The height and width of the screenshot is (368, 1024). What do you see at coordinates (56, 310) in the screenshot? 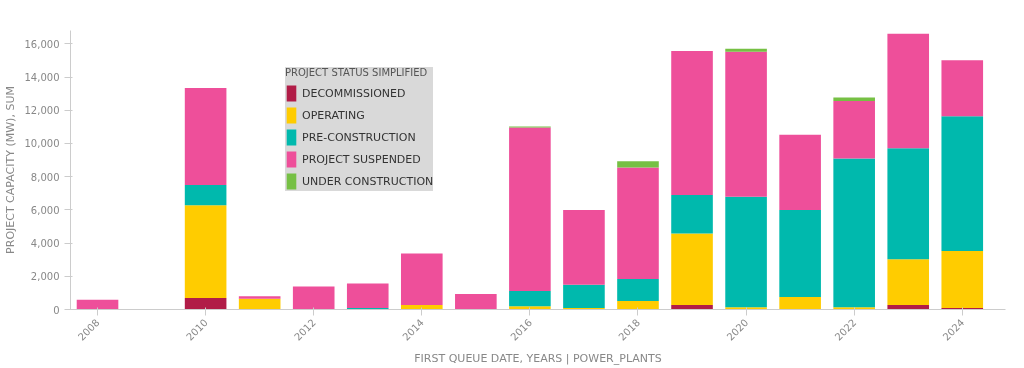
I see `y-tick-label: 0` at bounding box center [56, 310].